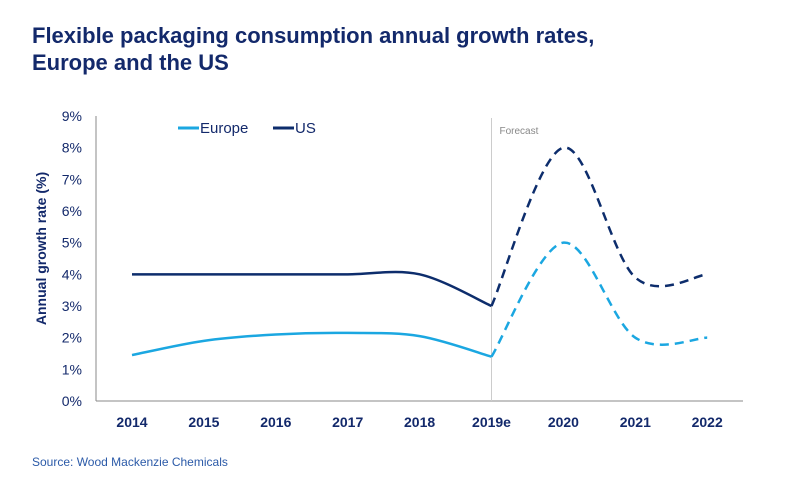  I want to click on legend-label-europe: Europe, so click(224, 128).